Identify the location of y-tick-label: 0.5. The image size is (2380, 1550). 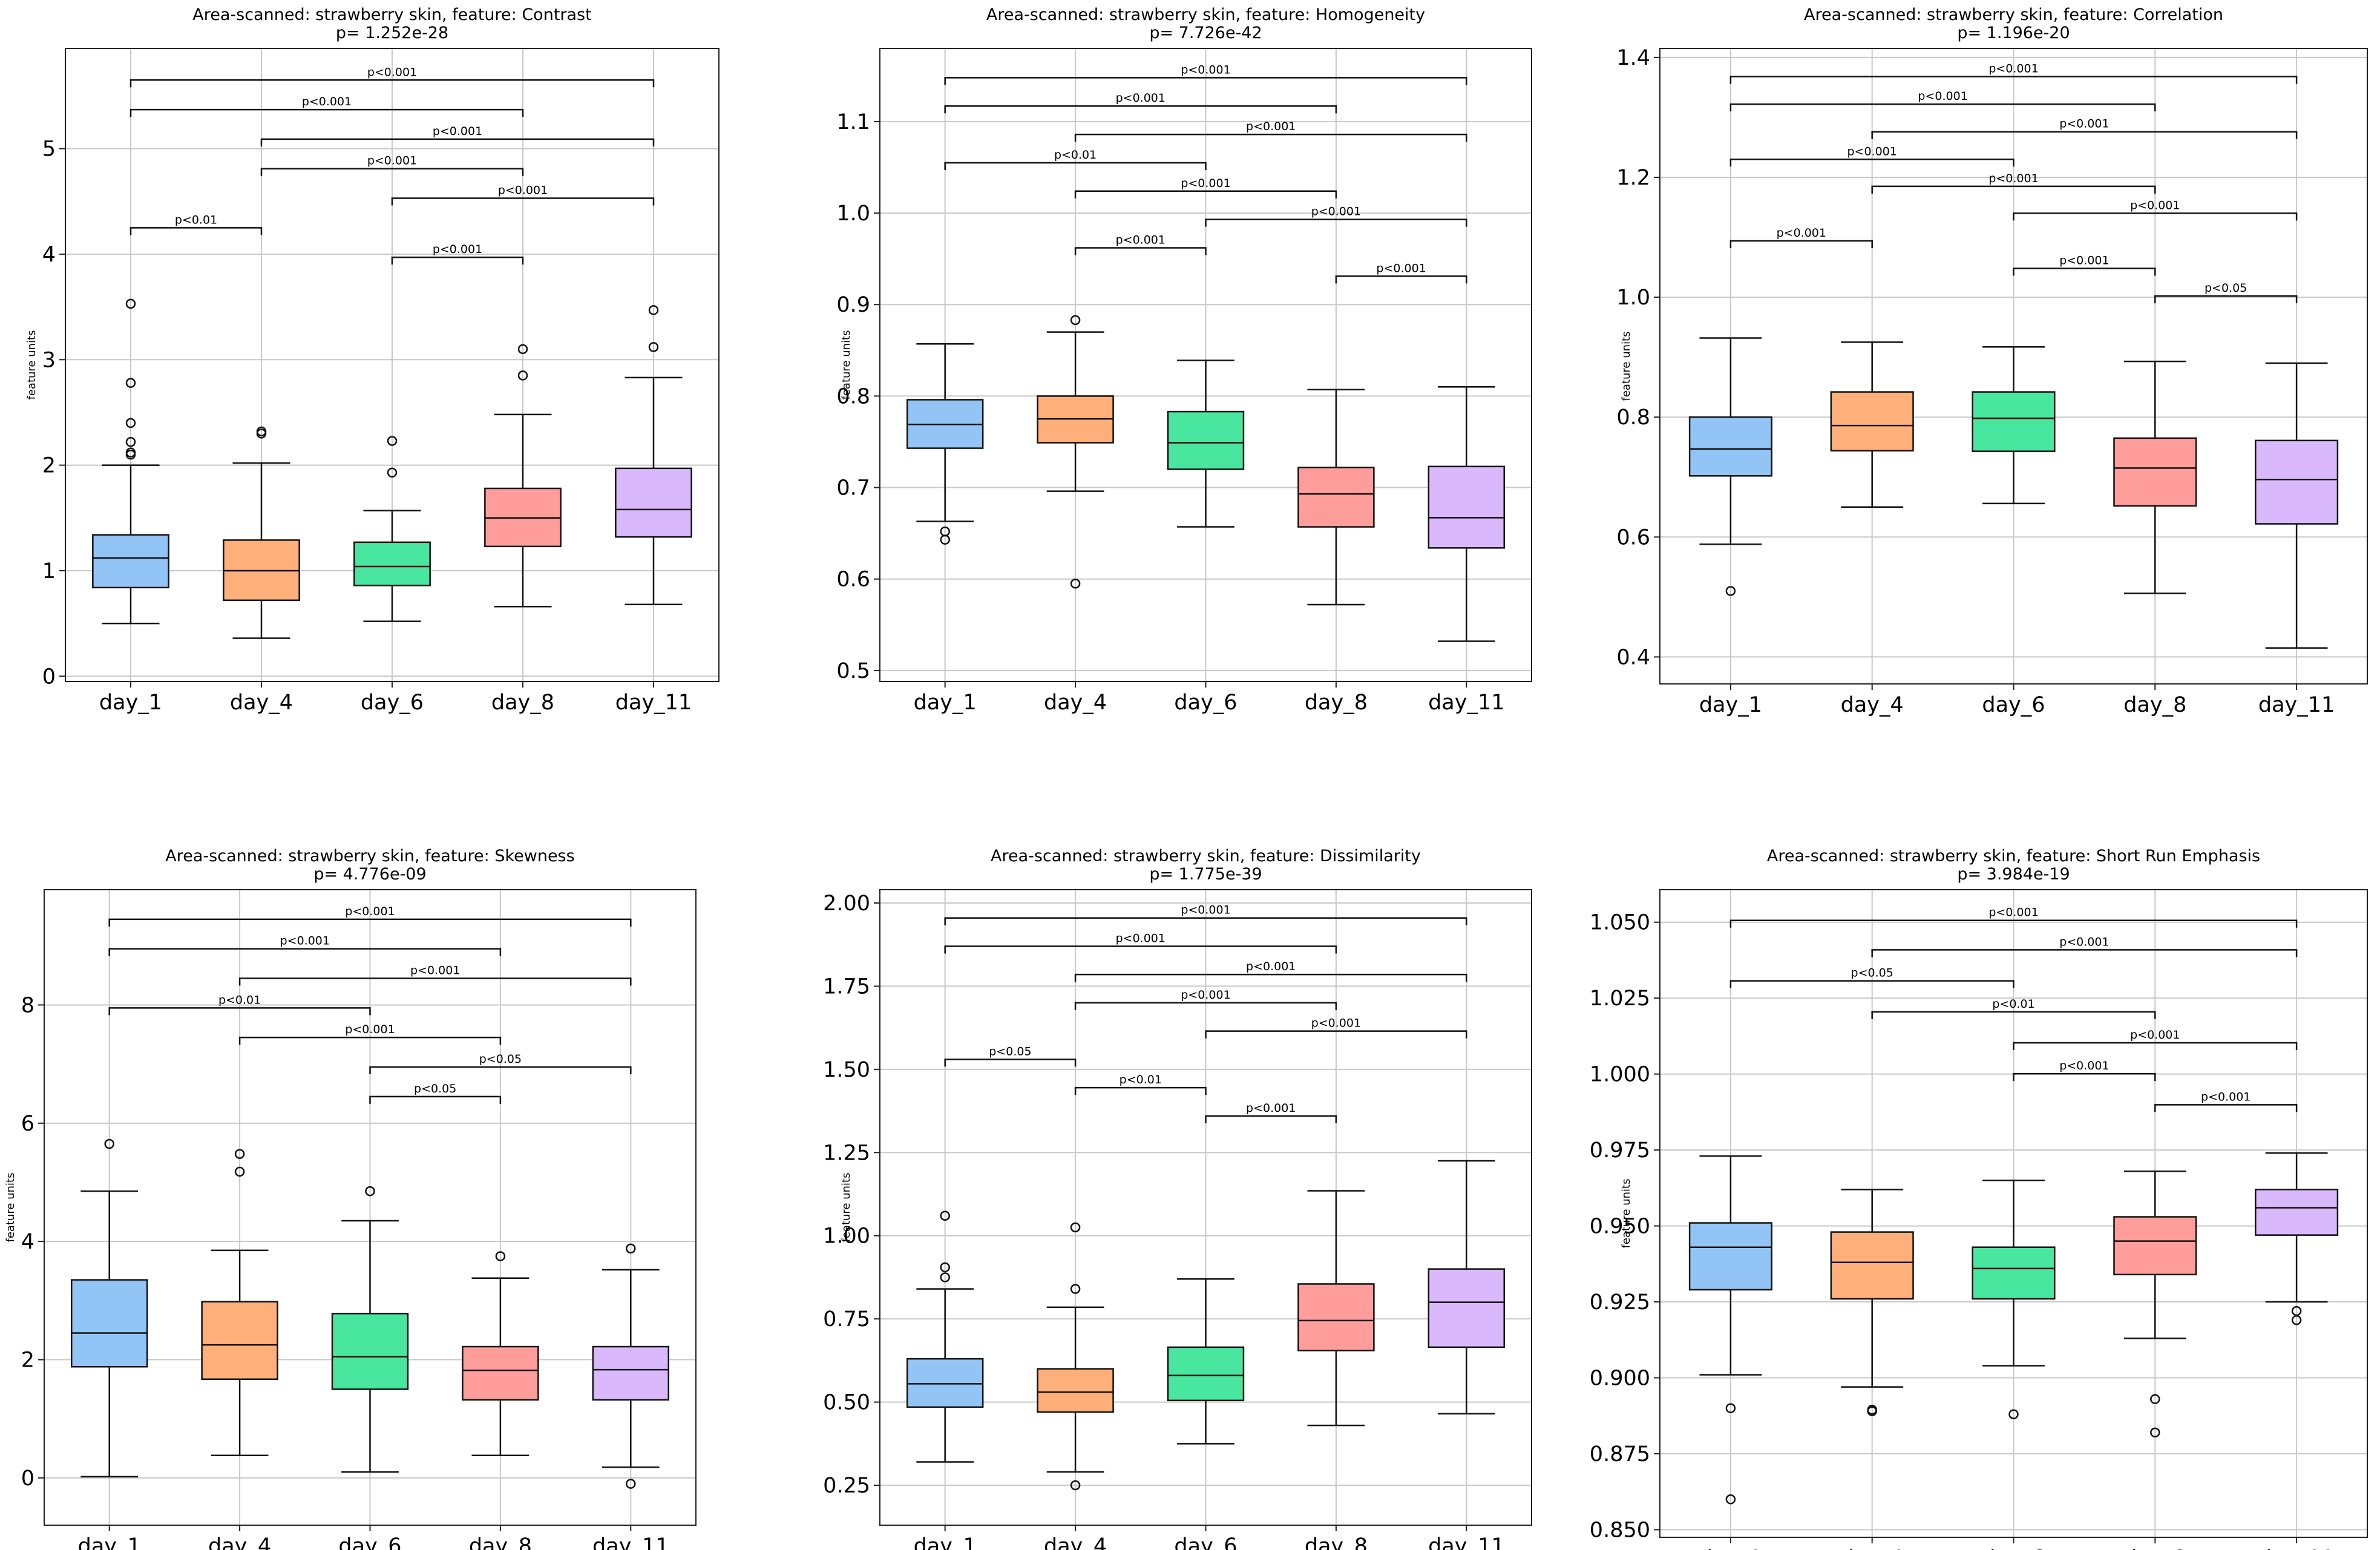
(853, 671).